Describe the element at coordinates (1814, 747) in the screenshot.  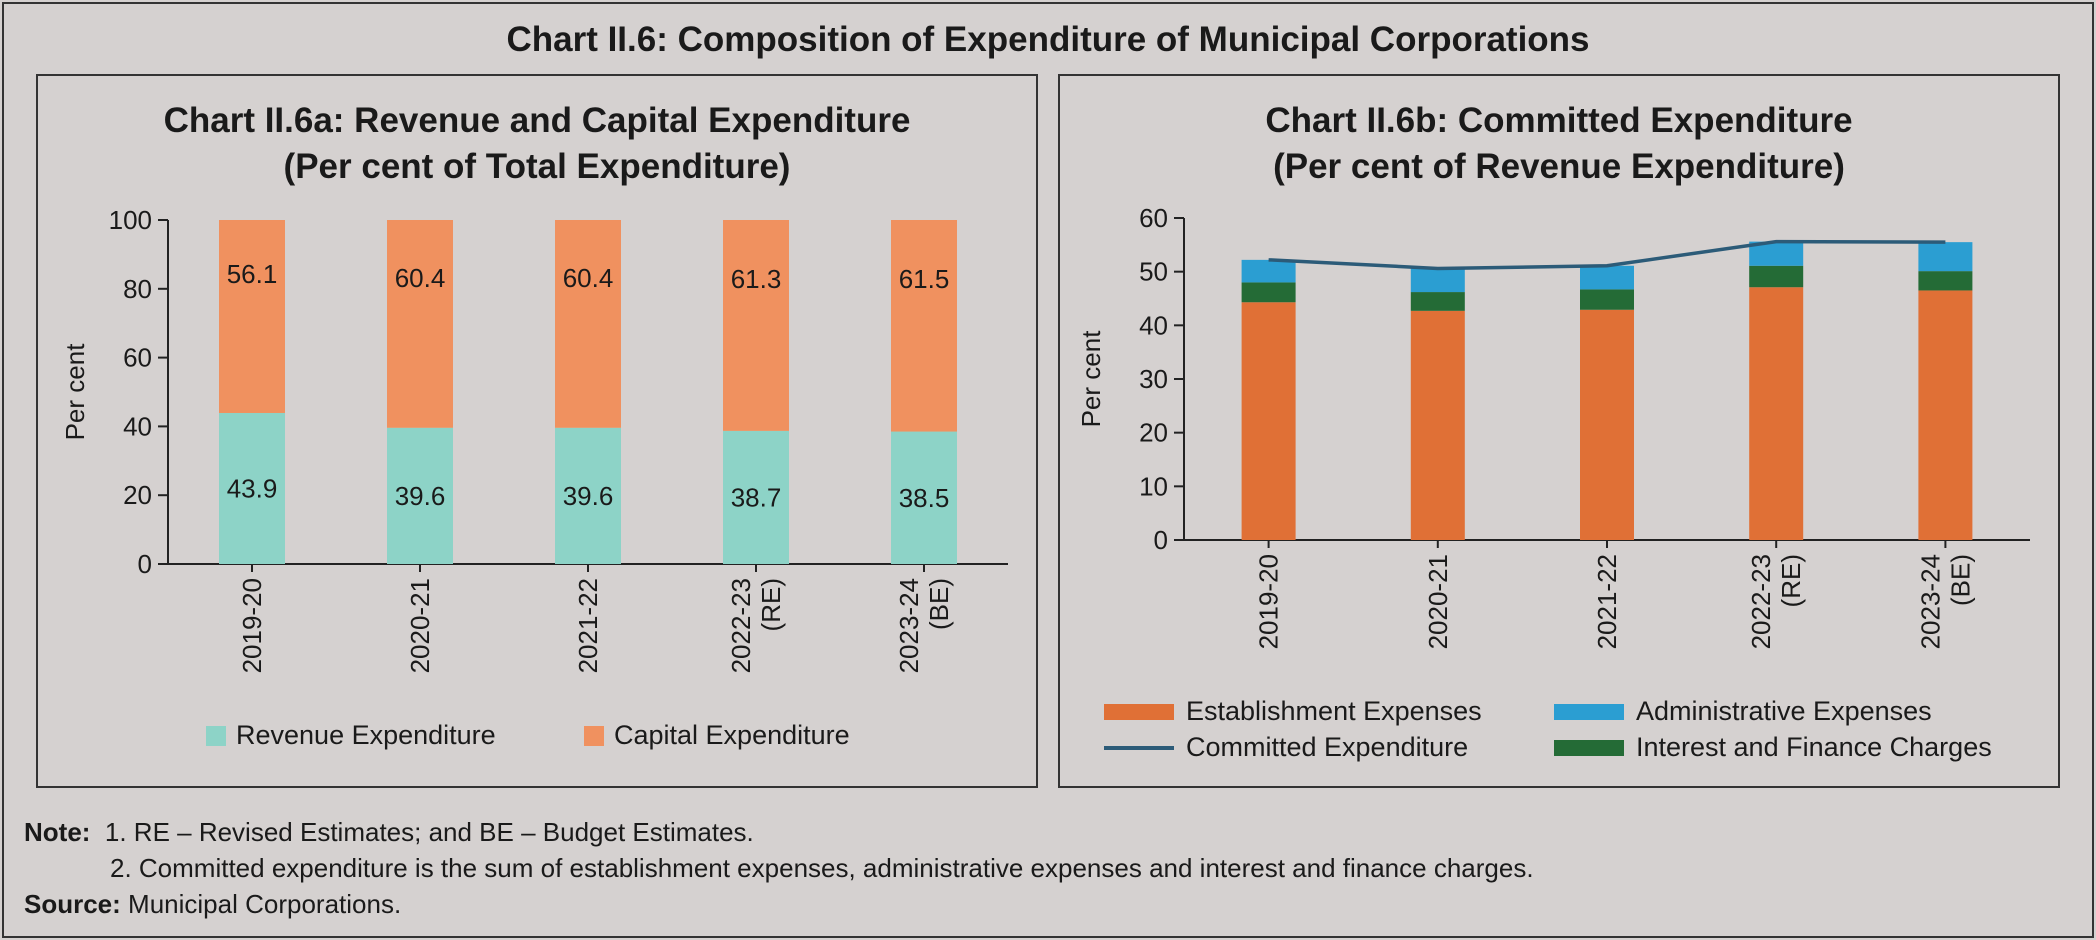
I see `legend-label-interest: Interest and Finance Charges` at that location.